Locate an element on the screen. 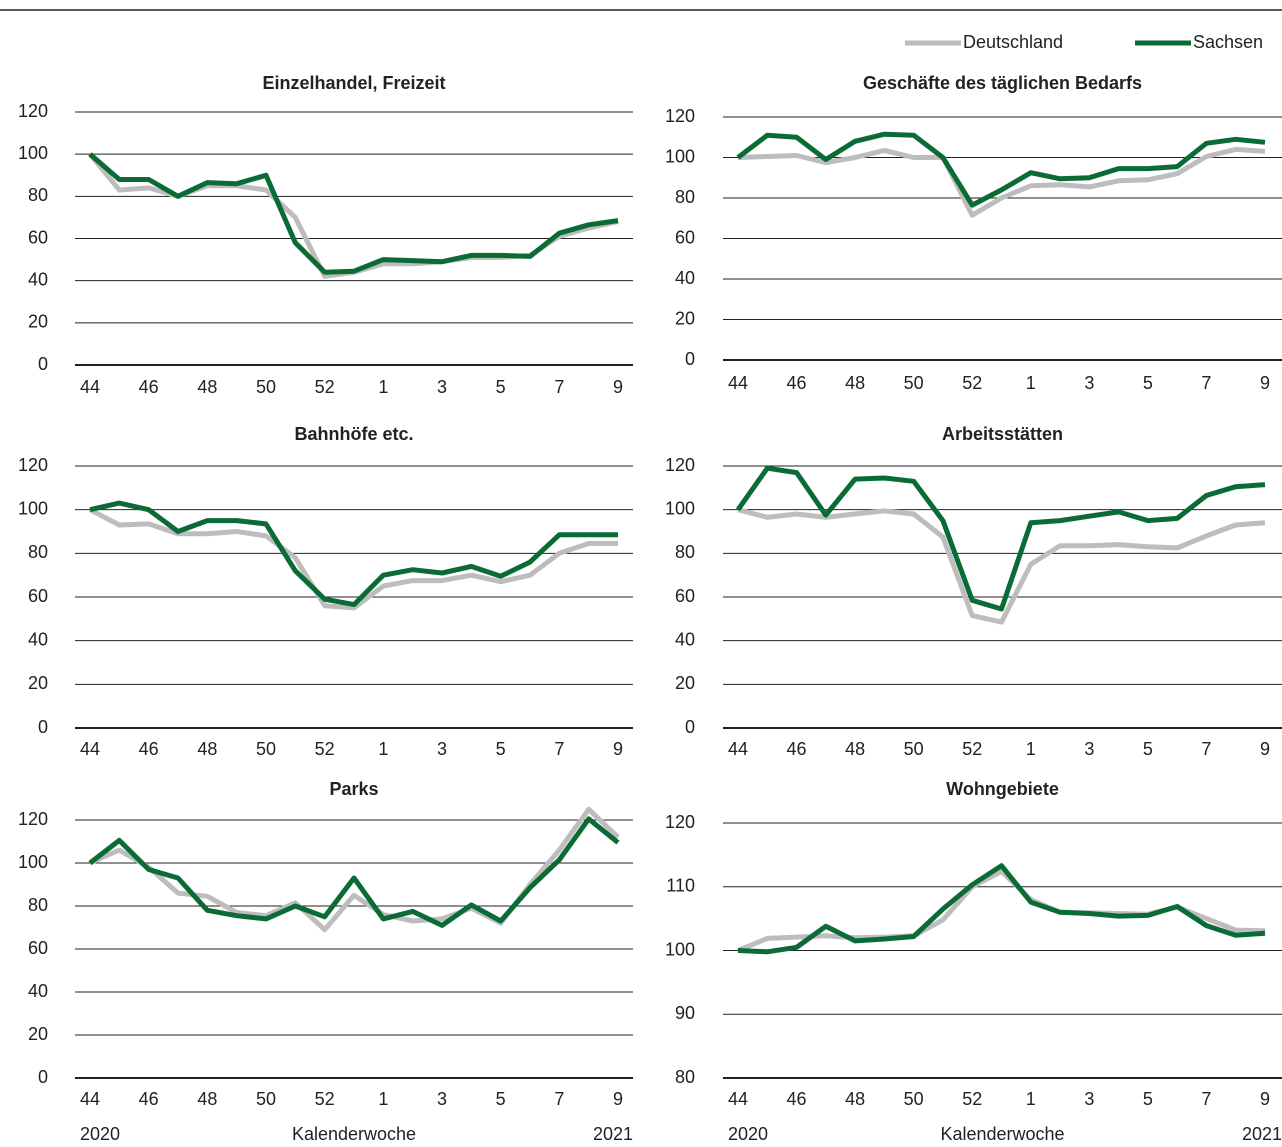 The image size is (1282, 1147). legend-label: Sachsen is located at coordinates (1228, 42).